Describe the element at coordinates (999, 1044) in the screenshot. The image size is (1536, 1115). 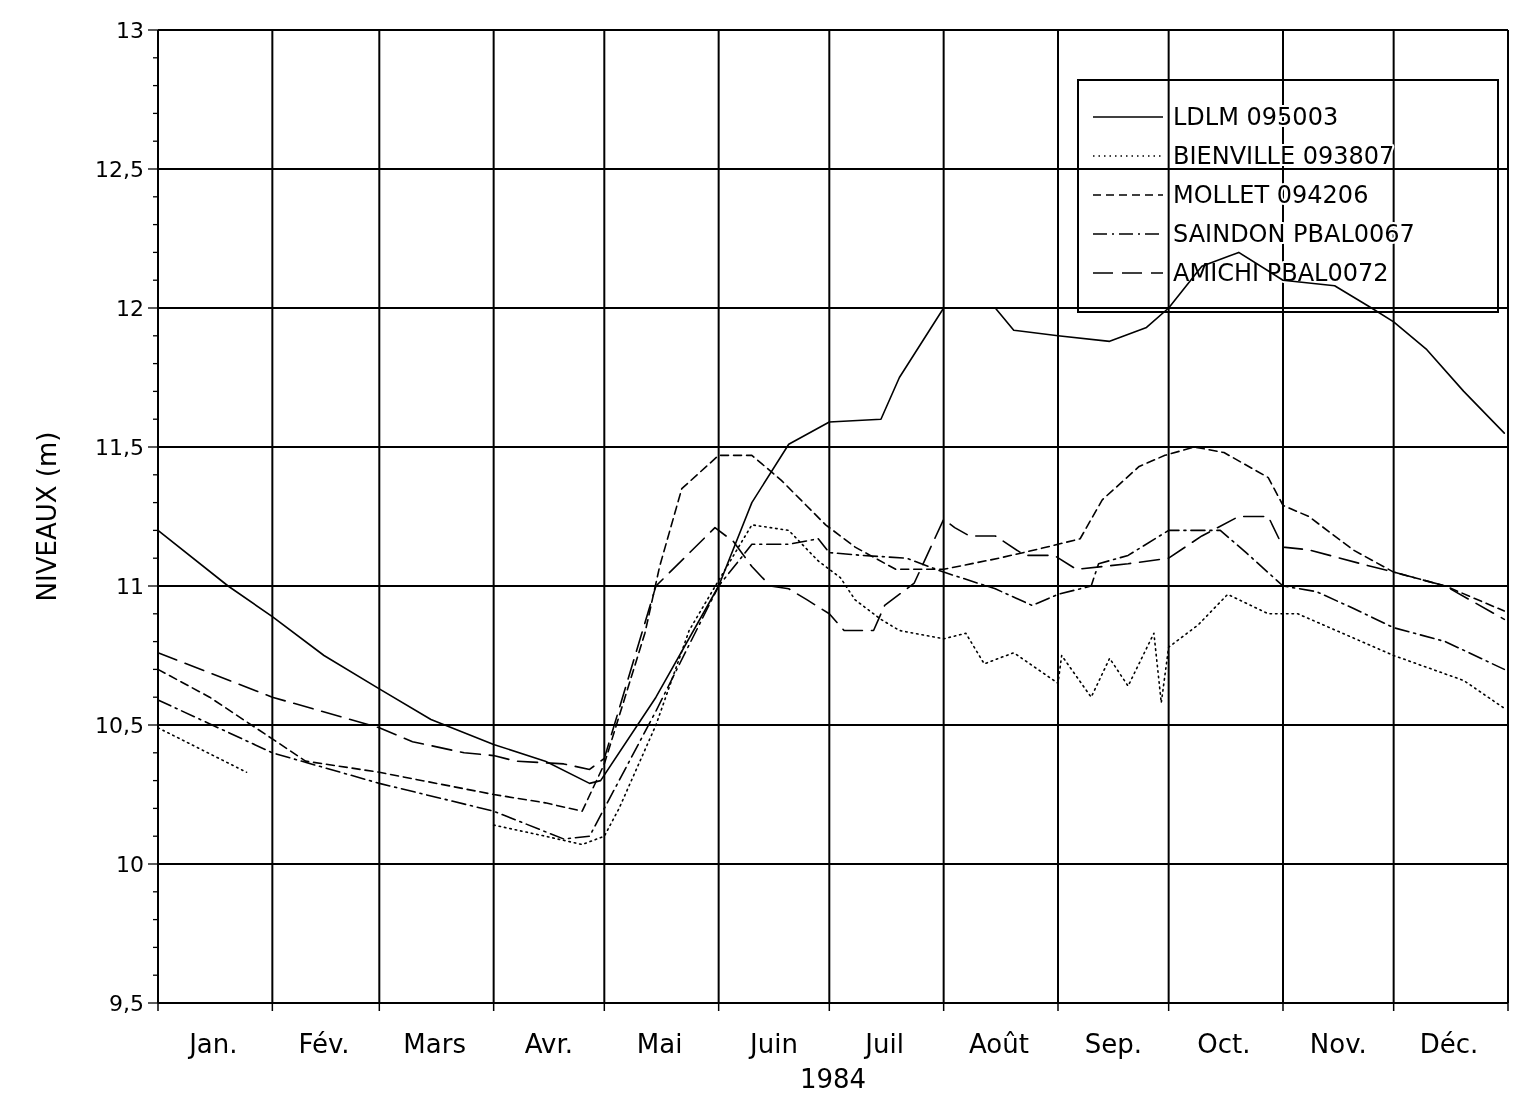
I see `x-tick-label: Août` at that location.